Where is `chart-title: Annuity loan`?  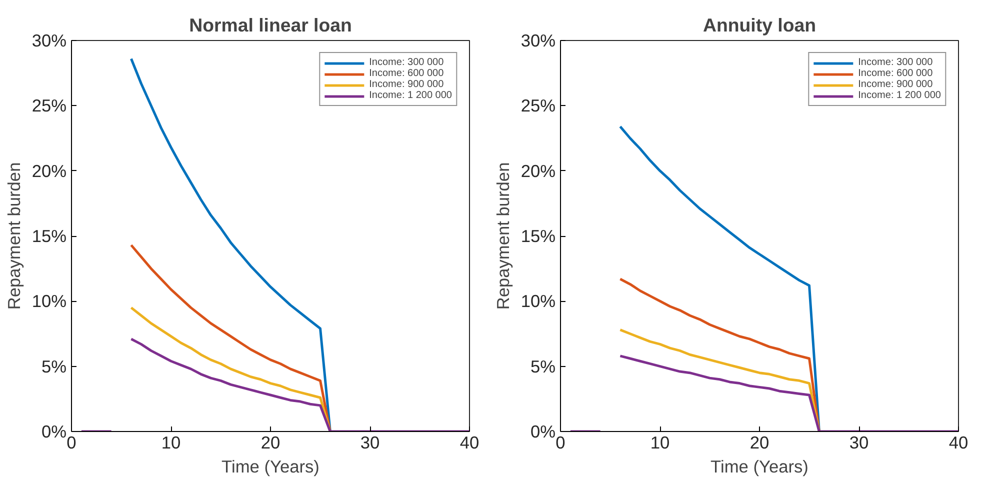 chart-title: Annuity loan is located at coordinates (759, 25).